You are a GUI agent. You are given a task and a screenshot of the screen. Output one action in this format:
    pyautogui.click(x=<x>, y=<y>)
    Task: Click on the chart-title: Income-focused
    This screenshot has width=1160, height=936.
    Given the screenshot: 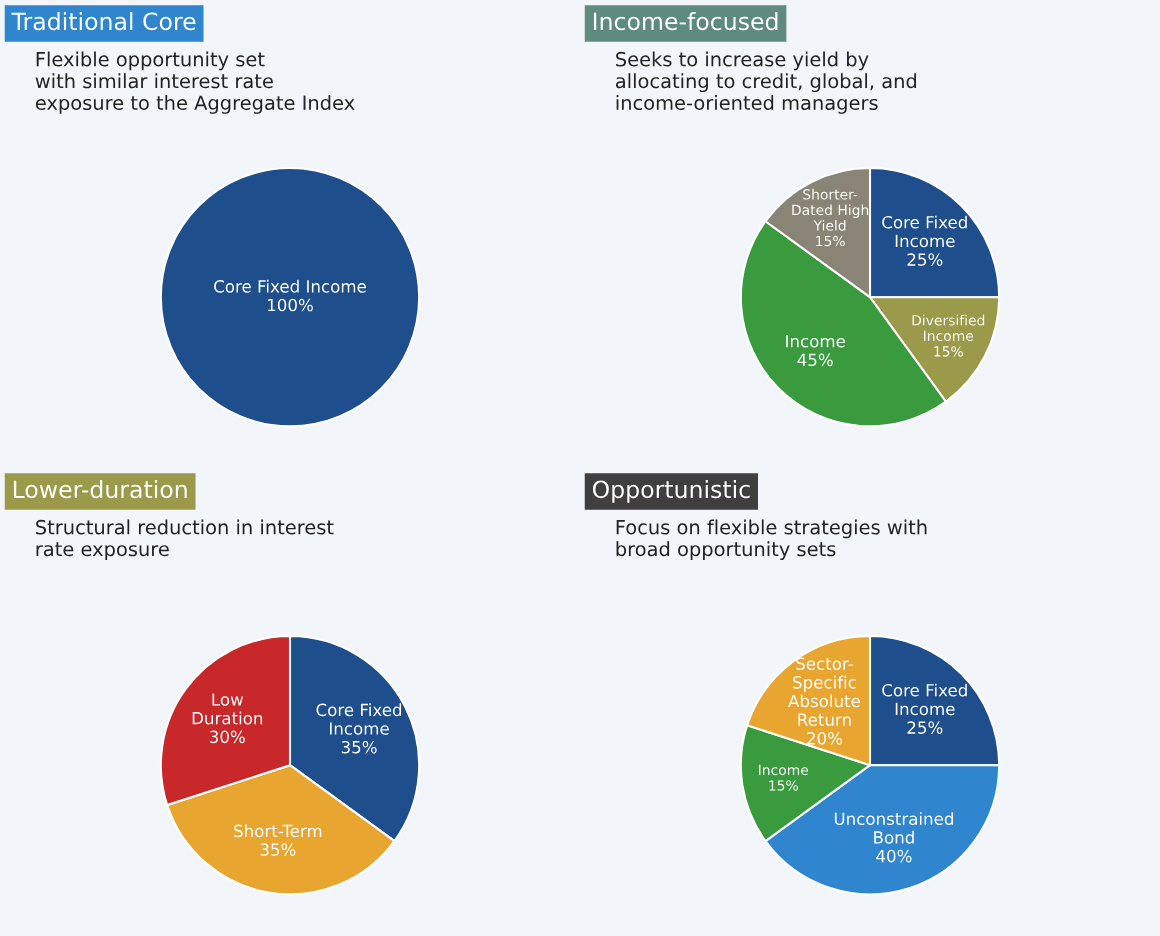 What is the action you would take?
    pyautogui.click(x=685, y=21)
    